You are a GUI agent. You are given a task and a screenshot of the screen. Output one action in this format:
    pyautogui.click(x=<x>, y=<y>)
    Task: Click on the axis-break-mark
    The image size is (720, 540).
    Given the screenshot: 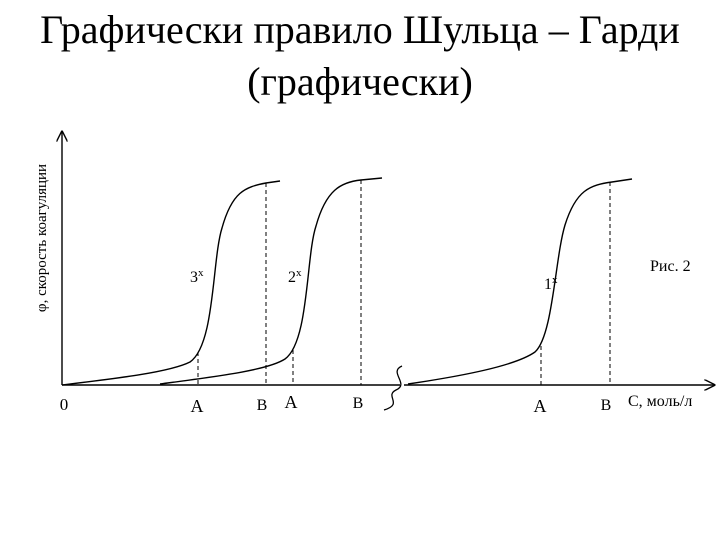 What is the action you would take?
    pyautogui.click(x=393, y=388)
    